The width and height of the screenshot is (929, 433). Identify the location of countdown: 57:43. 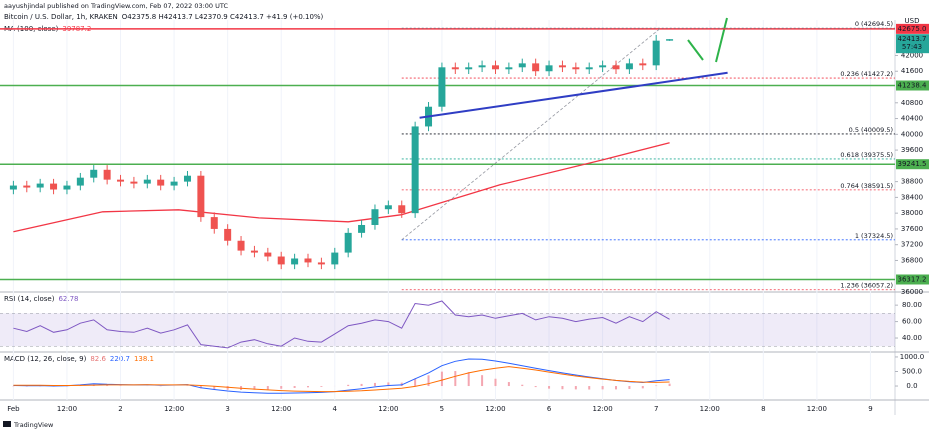
(912, 47).